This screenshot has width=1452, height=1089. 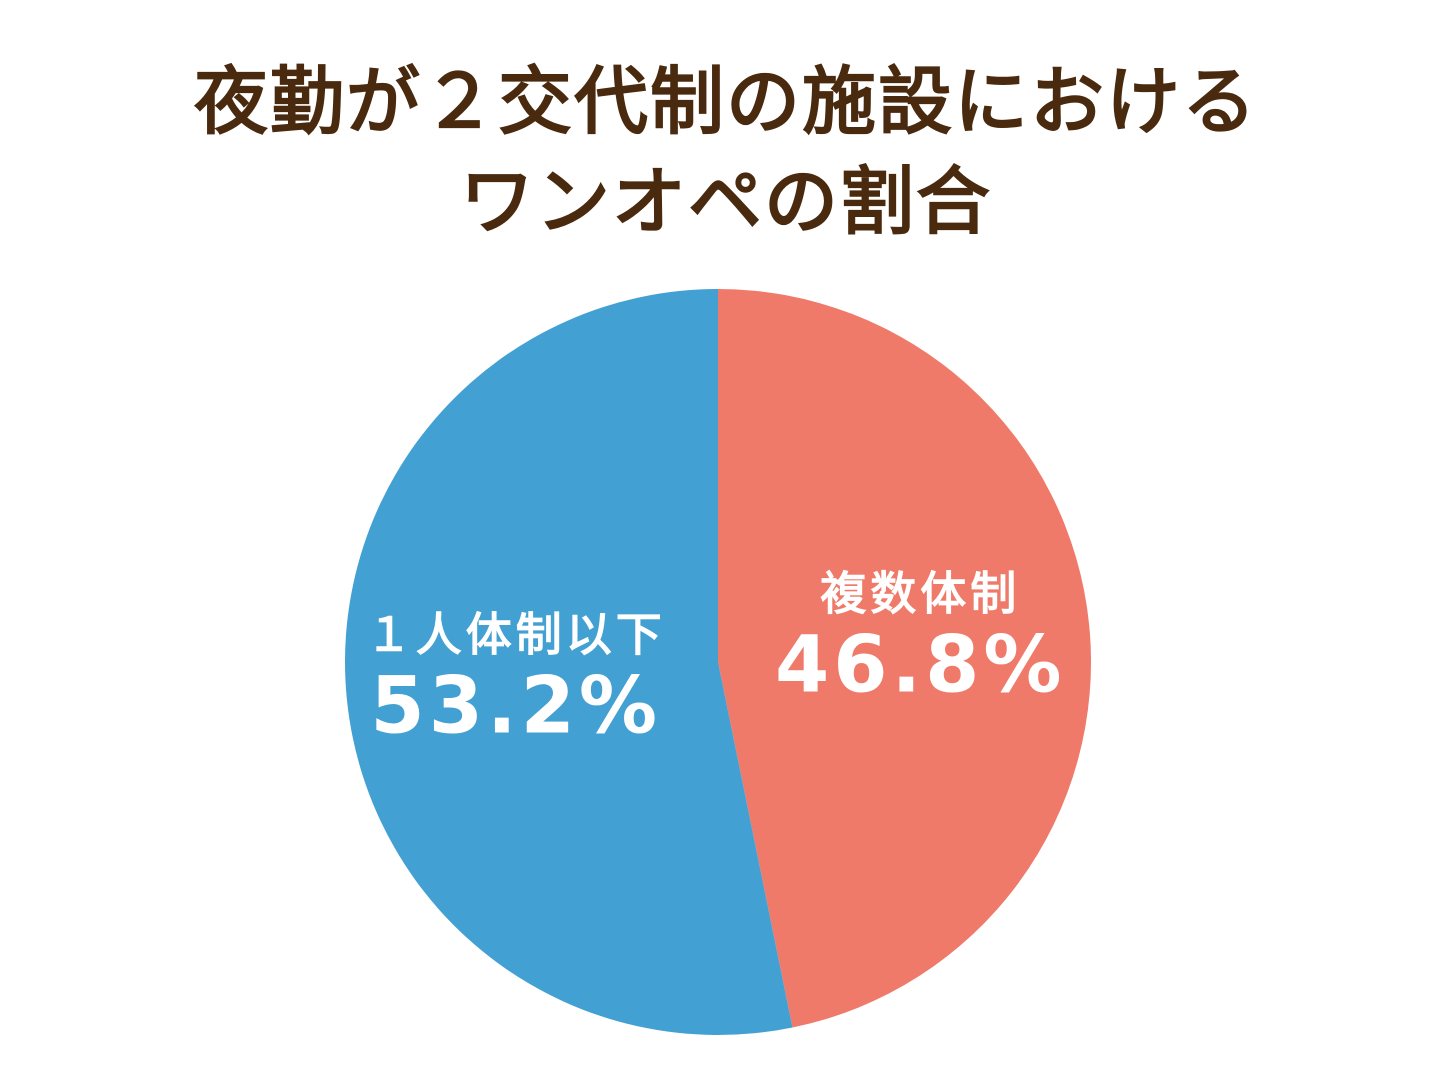 I want to click on slice-value-label-1: 53.2%, so click(x=515, y=706).